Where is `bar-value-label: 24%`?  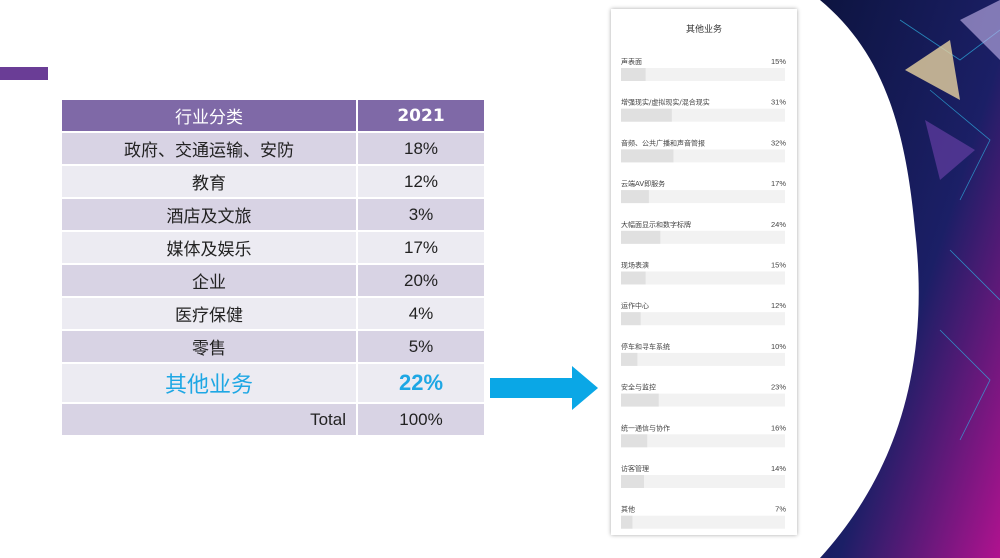
bar-value-label: 24% is located at coordinates (778, 224).